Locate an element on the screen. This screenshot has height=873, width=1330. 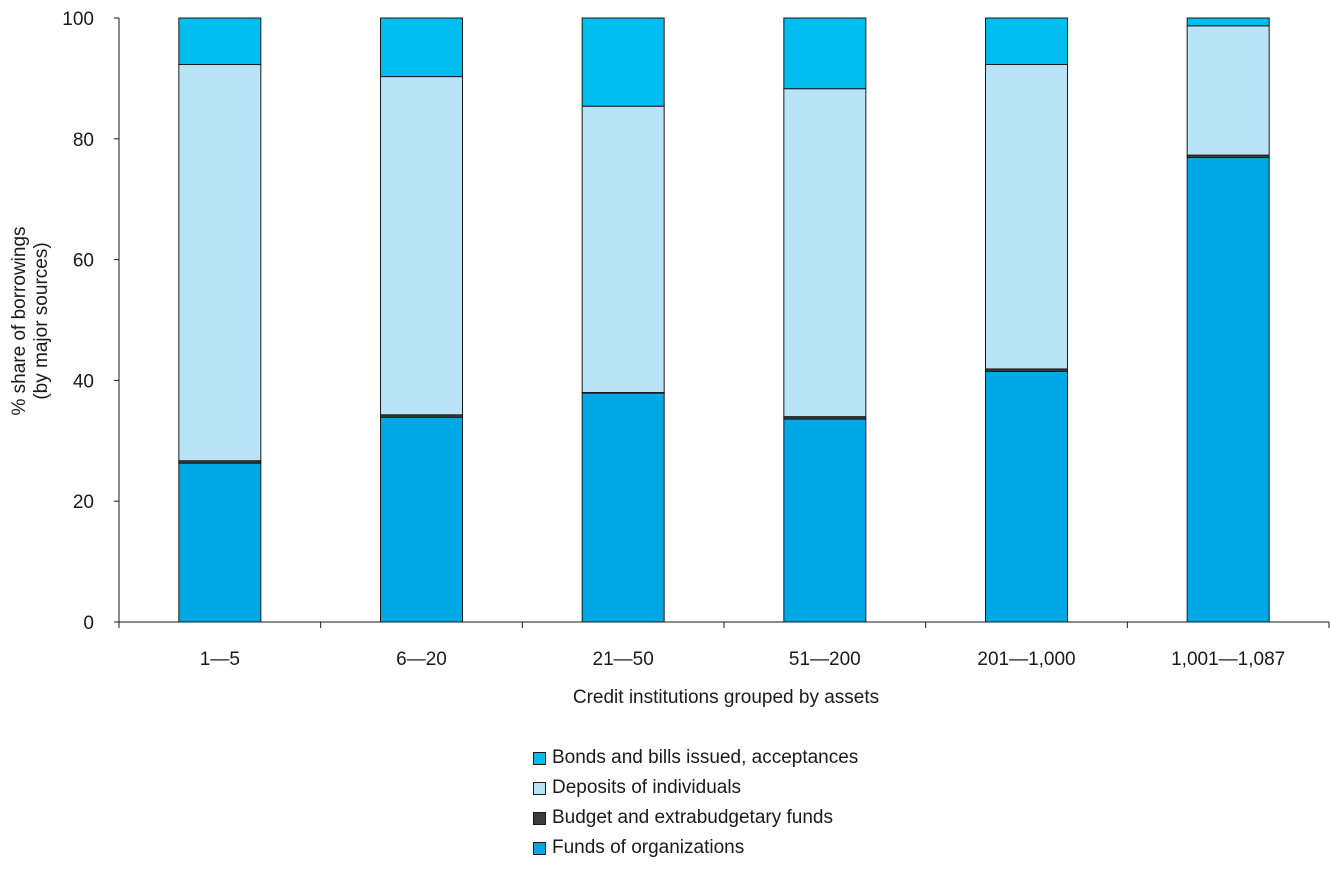
y-axis: 0 20 40 60 80 100 is located at coordinates (91, 321).